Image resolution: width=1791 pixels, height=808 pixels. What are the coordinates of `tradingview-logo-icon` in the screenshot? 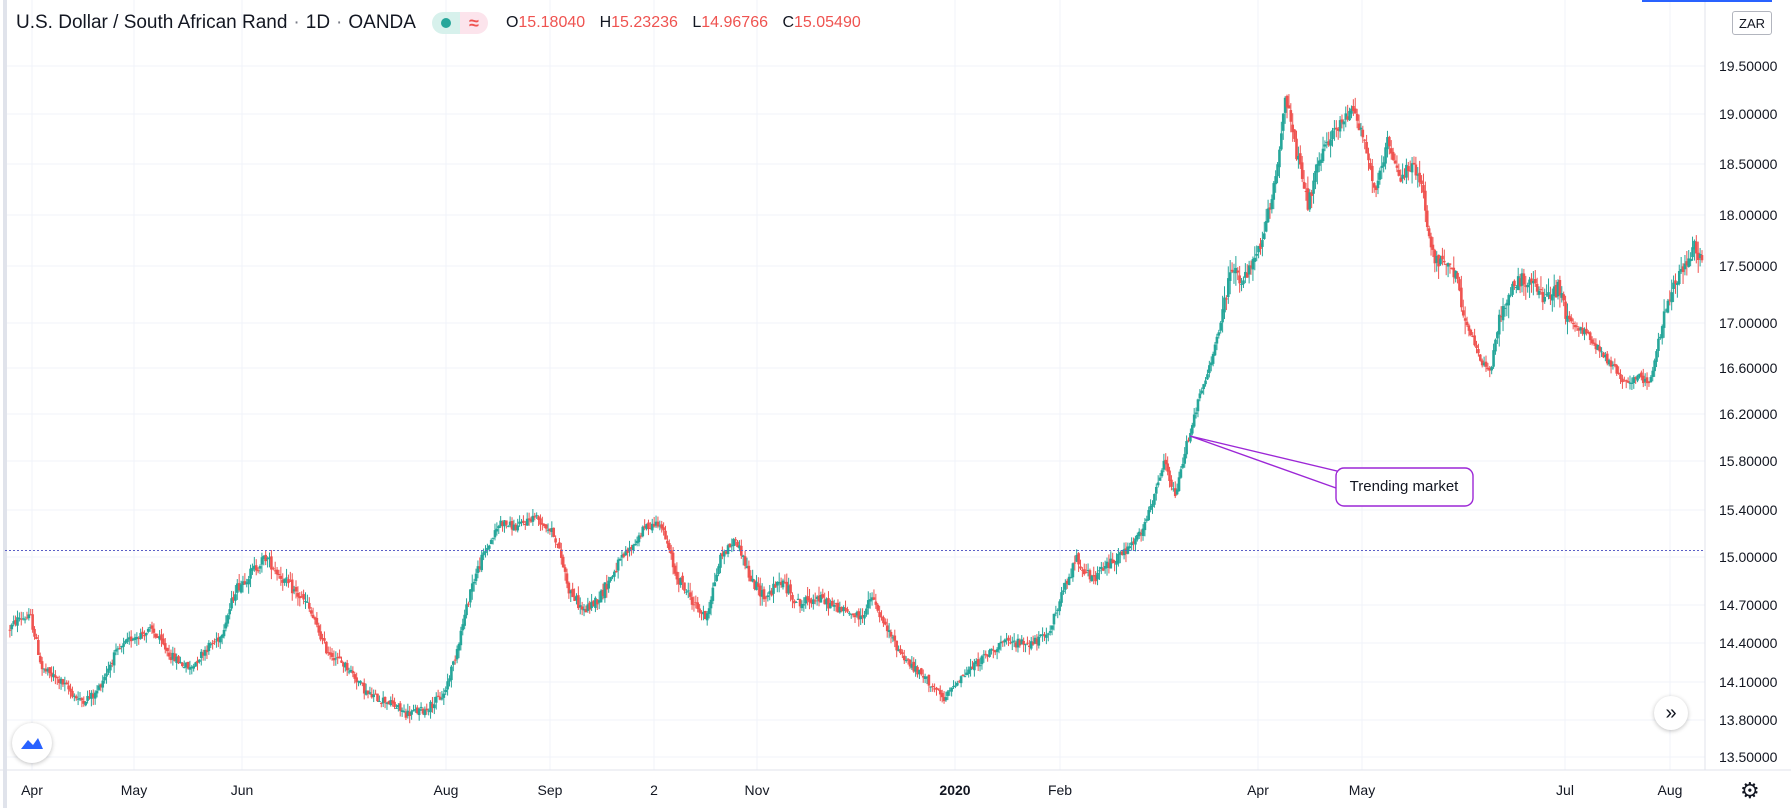 It's located at (32, 743).